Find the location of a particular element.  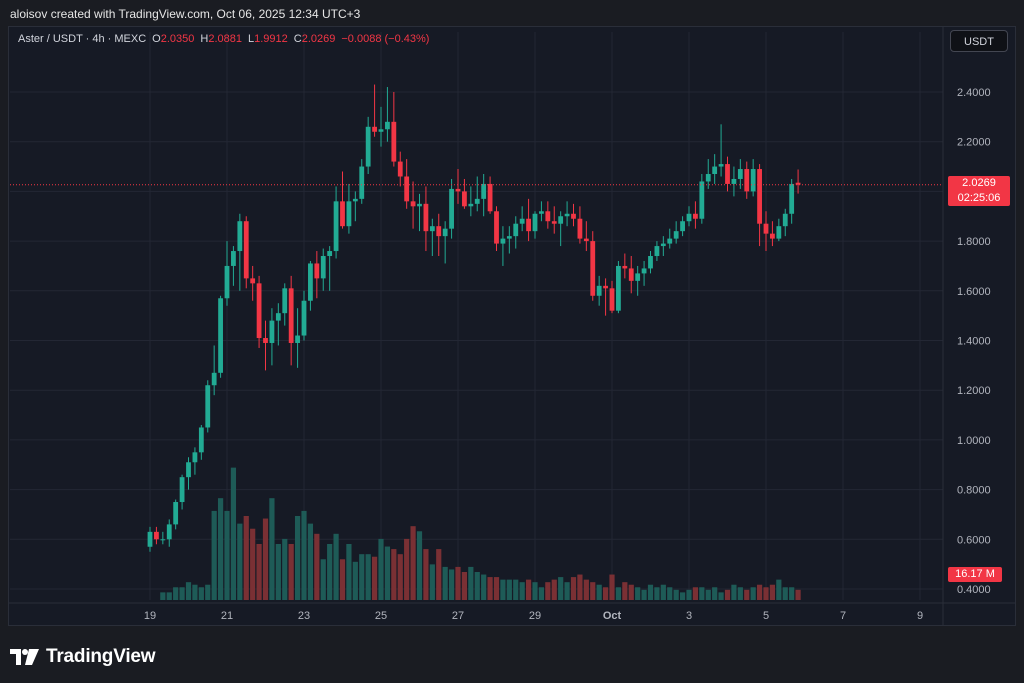

y-tick-label: 0.4000 is located at coordinates (974, 590).